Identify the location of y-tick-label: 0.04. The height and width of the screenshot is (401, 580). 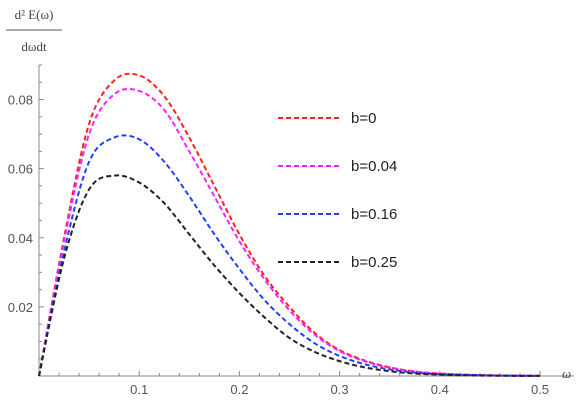
(20, 238).